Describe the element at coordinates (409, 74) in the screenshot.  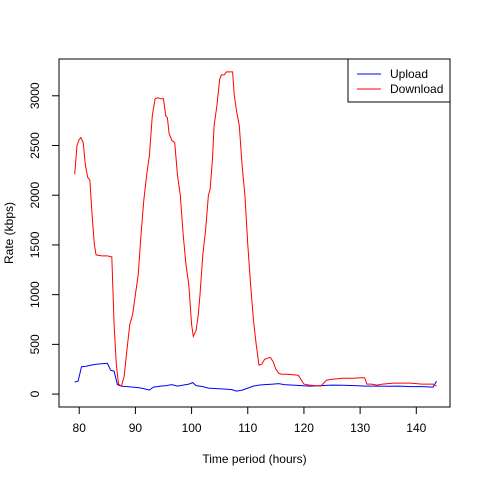
I see `legend-label-upload: Upload` at that location.